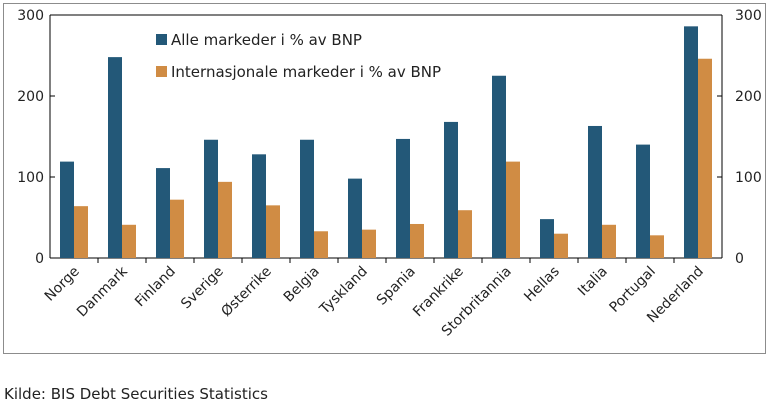 This screenshot has width=771, height=407. I want to click on x-category-label: Østerrike, so click(246, 292).